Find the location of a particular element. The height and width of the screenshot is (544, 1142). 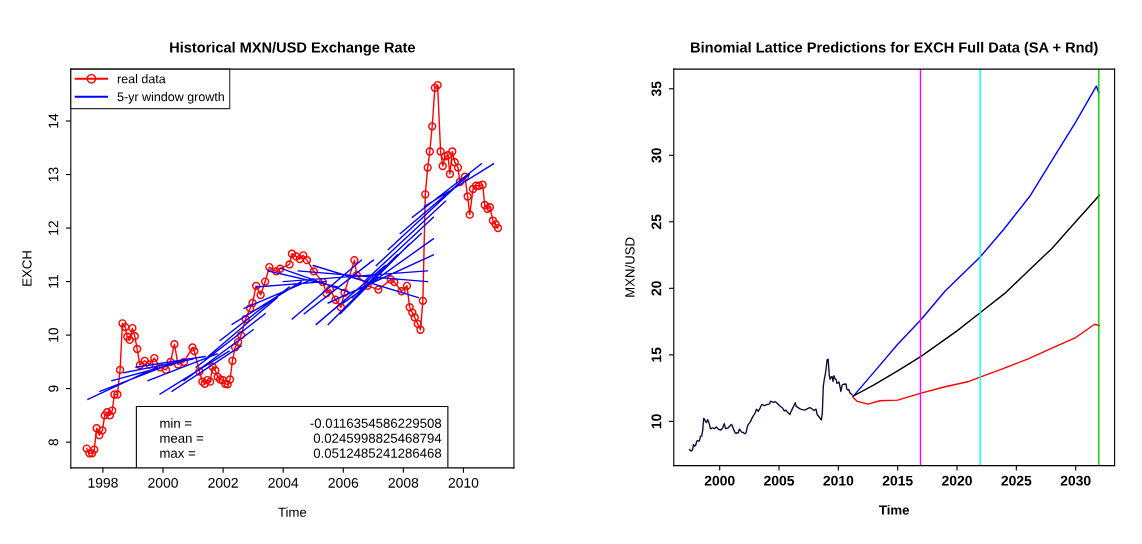

y-tick-label: 12 is located at coordinates (53, 228).